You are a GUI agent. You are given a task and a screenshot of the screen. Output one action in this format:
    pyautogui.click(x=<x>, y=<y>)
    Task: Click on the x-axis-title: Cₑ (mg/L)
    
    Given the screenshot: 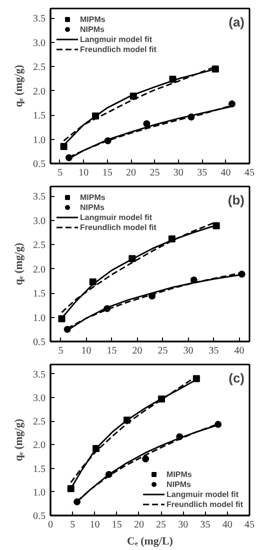 What is the action you would take?
    pyautogui.click(x=150, y=542)
    